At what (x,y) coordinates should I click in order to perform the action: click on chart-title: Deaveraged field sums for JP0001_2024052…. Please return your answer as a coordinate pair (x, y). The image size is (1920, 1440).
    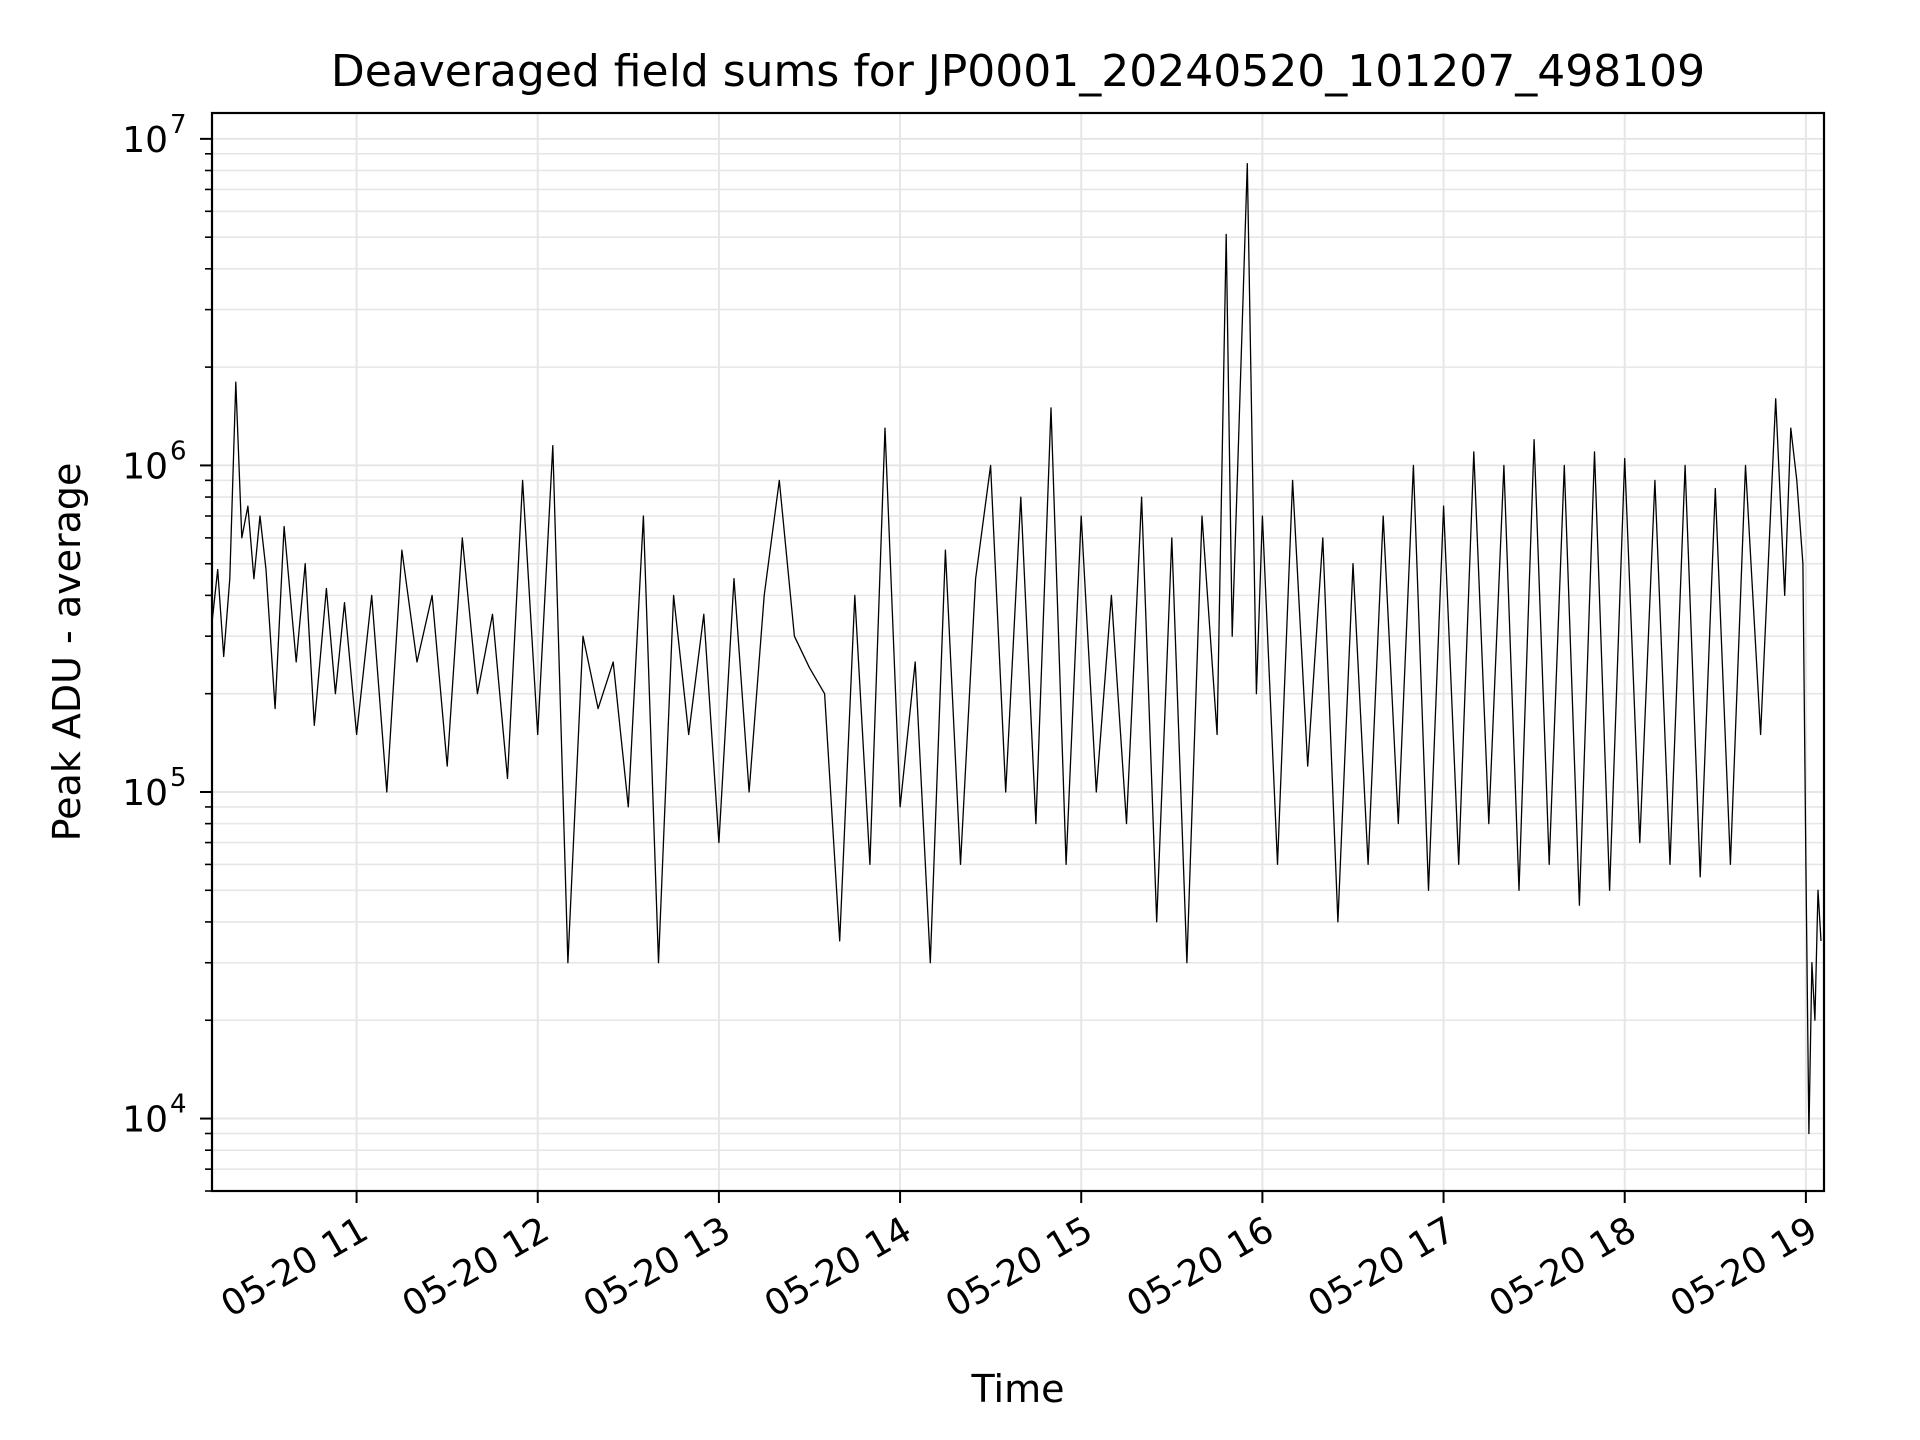
    Looking at the image, I should click on (1018, 71).